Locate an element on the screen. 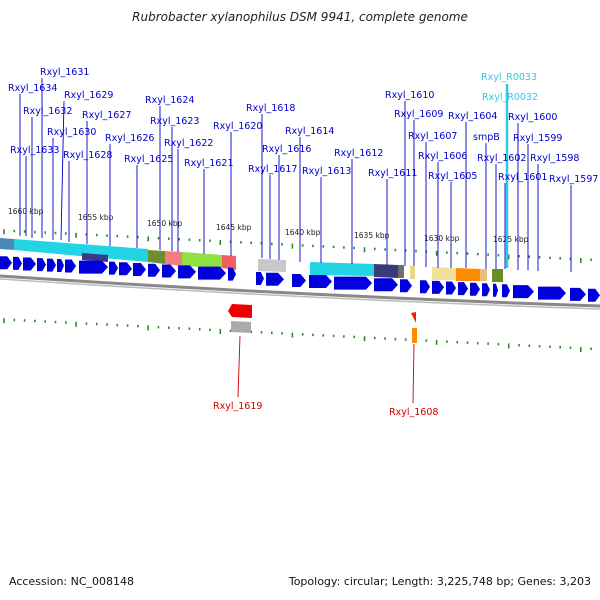  tick-label: 1625 kbp is located at coordinates (511, 239).